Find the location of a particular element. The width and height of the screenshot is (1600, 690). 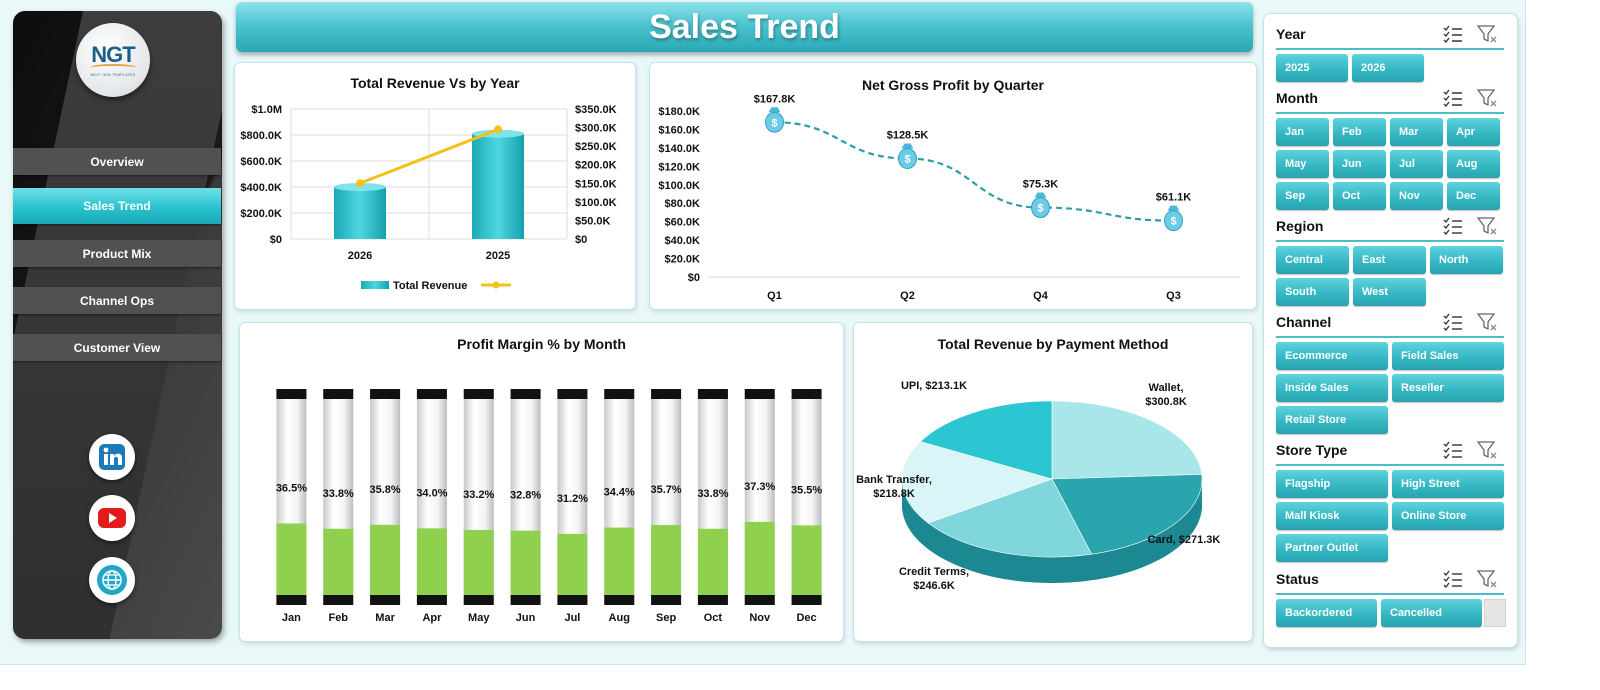

slicer-item-region: North is located at coordinates (1466, 260).